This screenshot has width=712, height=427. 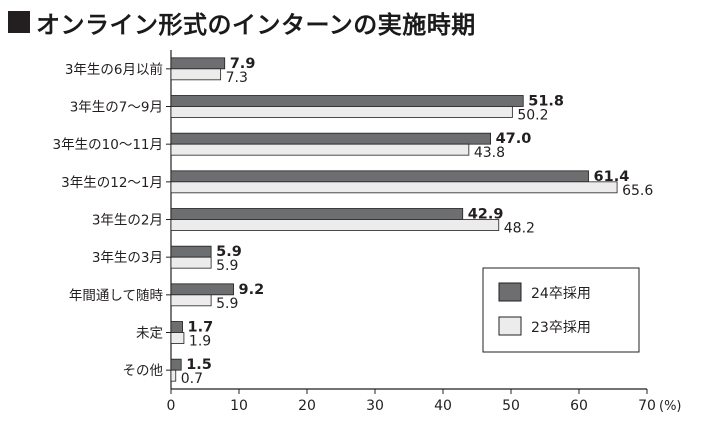 What do you see at coordinates (127, 221) in the screenshot?
I see `category-label: 3年生の2月` at bounding box center [127, 221].